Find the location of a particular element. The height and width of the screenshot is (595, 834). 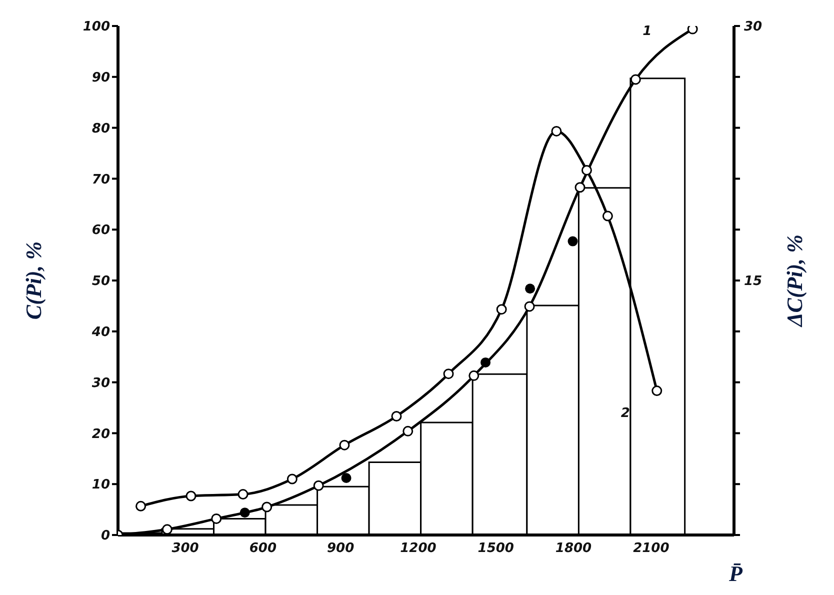

y-tick-label: 10 is located at coordinates (101, 485).